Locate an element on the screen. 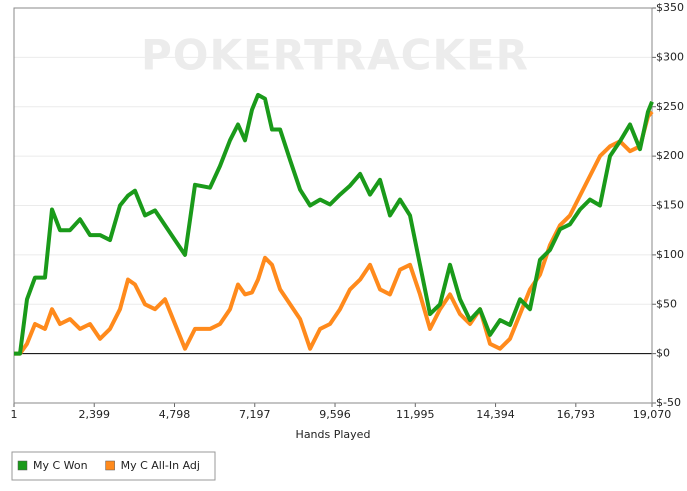 Image resolution: width=687 pixels, height=491 pixels. y-tick-label: $100 is located at coordinates (670, 254).